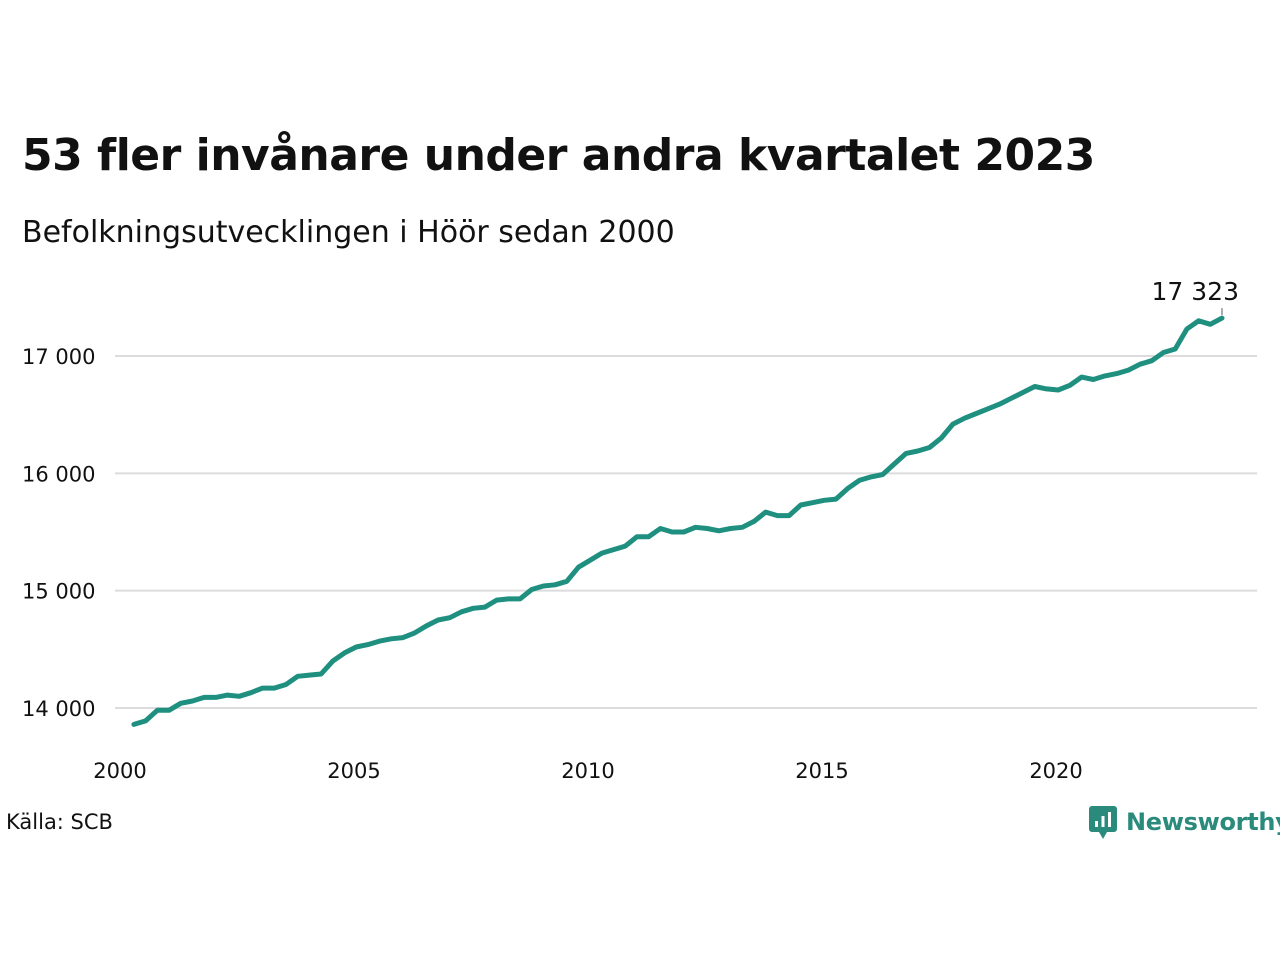 Image resolution: width=1280 pixels, height=960 pixels. What do you see at coordinates (353, 771) in the screenshot?
I see `x-tick-label: 2005` at bounding box center [353, 771].